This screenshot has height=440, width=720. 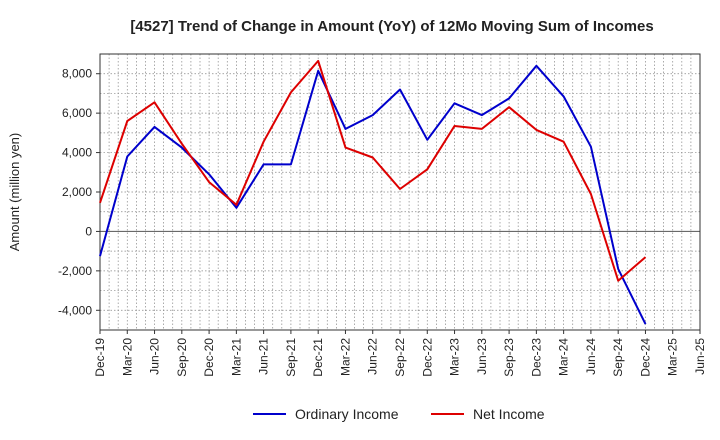 What do you see at coordinates (427, 357) in the screenshot?
I see `x-tick-label: Dec-22` at bounding box center [427, 357].